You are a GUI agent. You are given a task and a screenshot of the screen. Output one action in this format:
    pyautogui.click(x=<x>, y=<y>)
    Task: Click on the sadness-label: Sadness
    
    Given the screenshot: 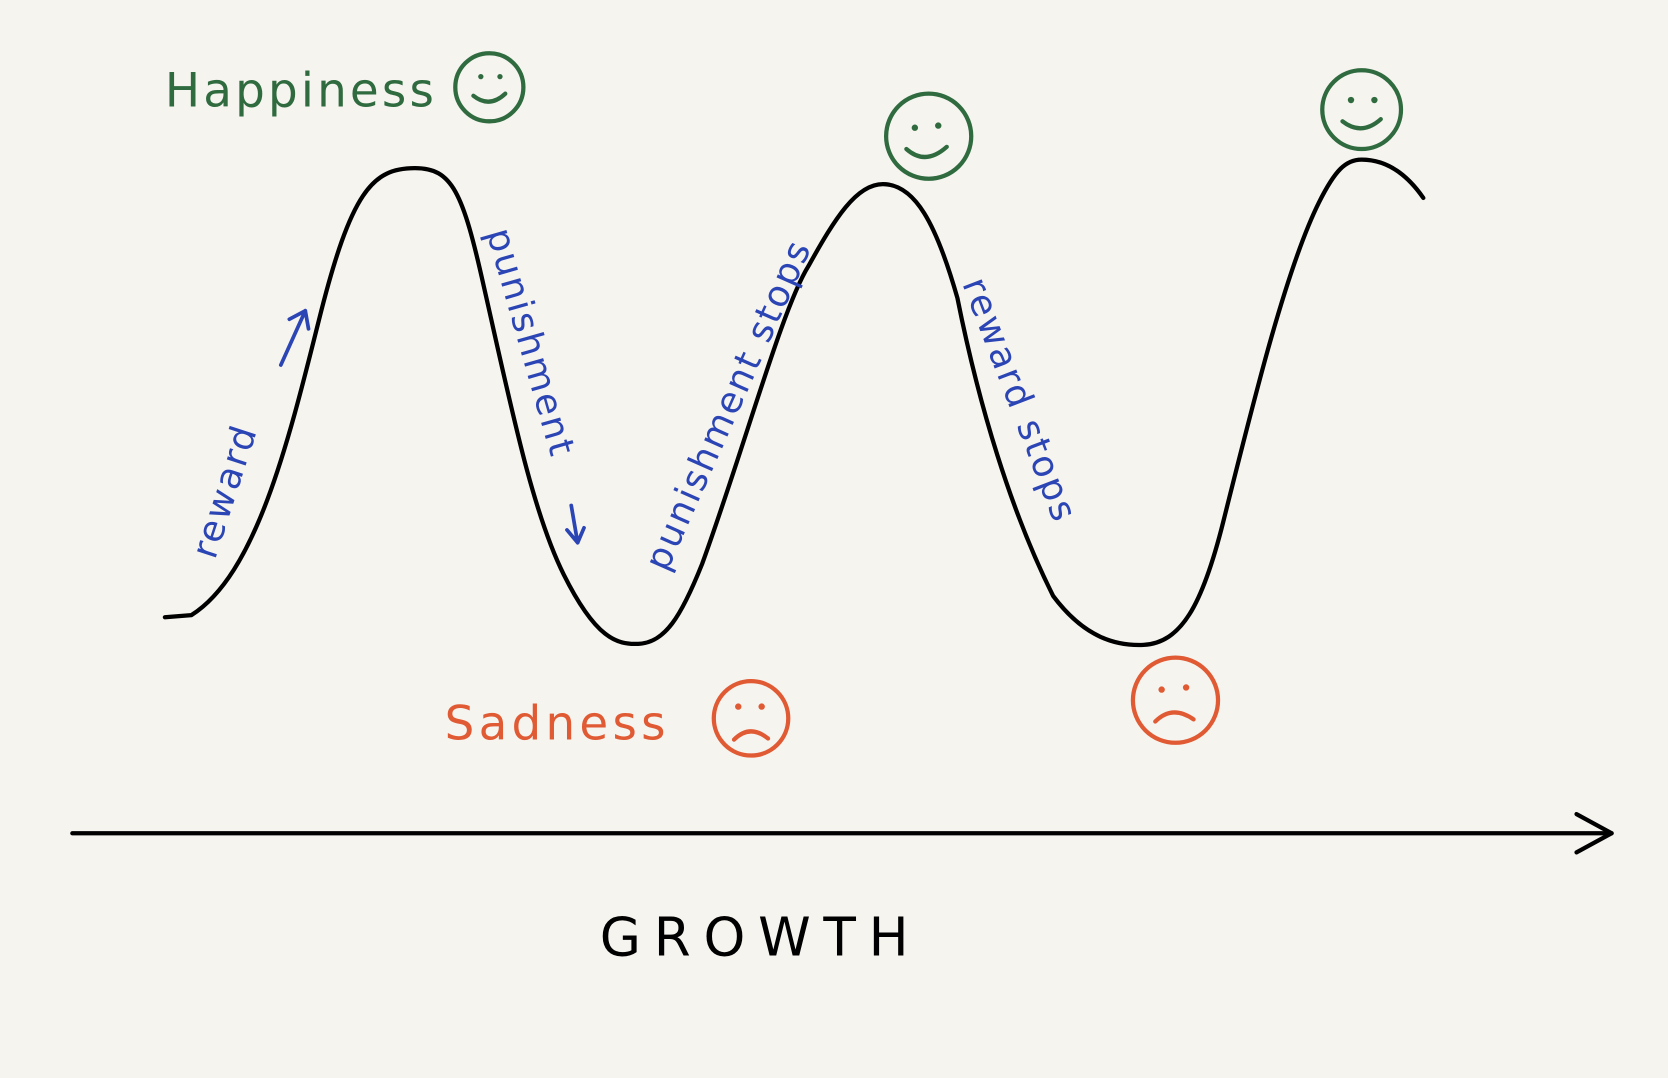 What is the action you would take?
    pyautogui.click(x=557, y=725)
    